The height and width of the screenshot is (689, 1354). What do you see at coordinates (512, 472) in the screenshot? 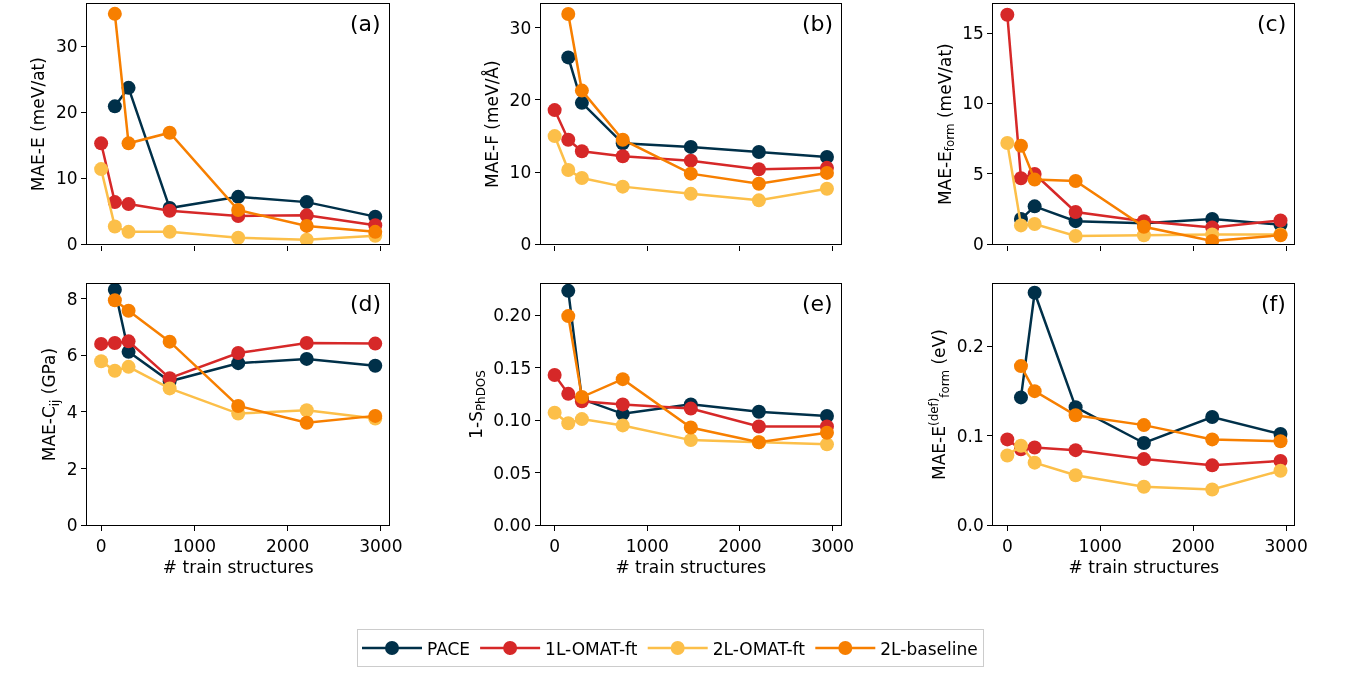
I see `y-tick-label: 0.05` at bounding box center [512, 472].